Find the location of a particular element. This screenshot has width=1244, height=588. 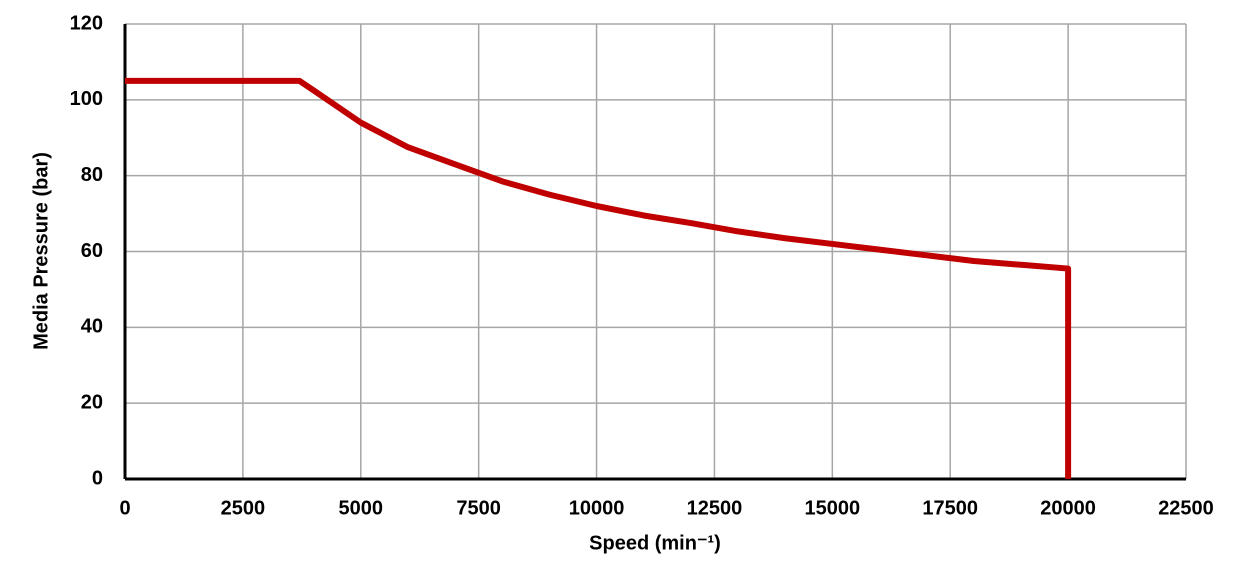

x-tick-label: 17500 is located at coordinates (950, 508).